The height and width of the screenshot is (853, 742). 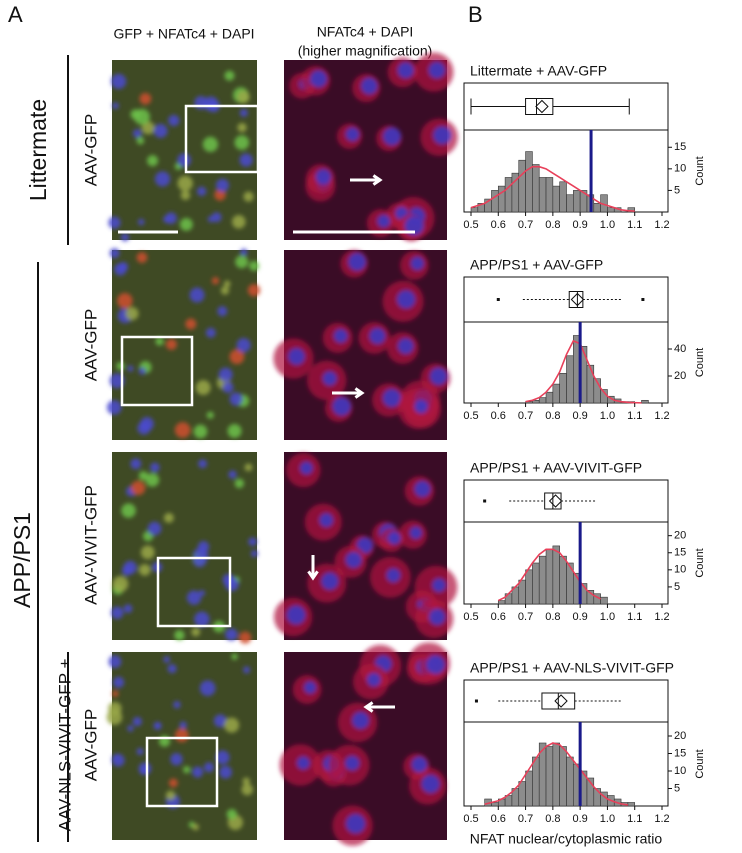 What do you see at coordinates (539, 106) in the screenshot?
I see `box` at bounding box center [539, 106].